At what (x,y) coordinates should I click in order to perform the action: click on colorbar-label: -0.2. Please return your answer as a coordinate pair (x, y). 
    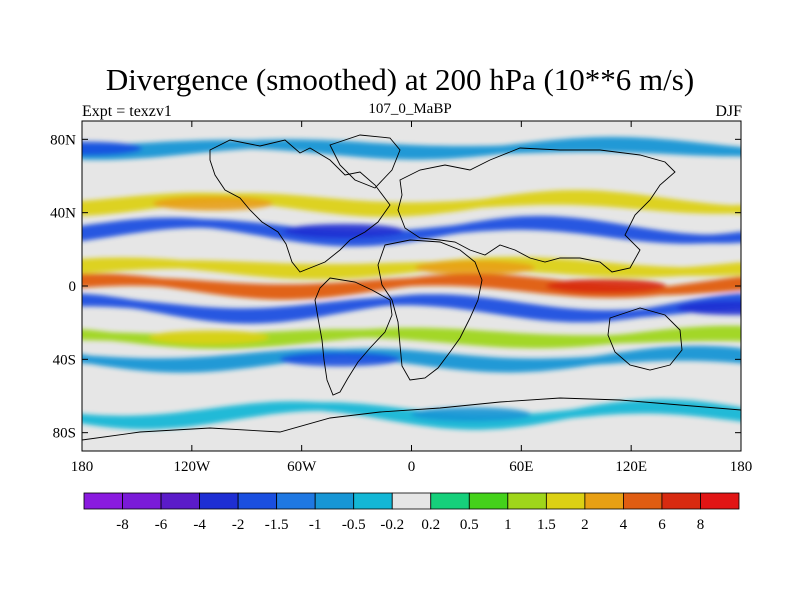
    Looking at the image, I should click on (392, 525).